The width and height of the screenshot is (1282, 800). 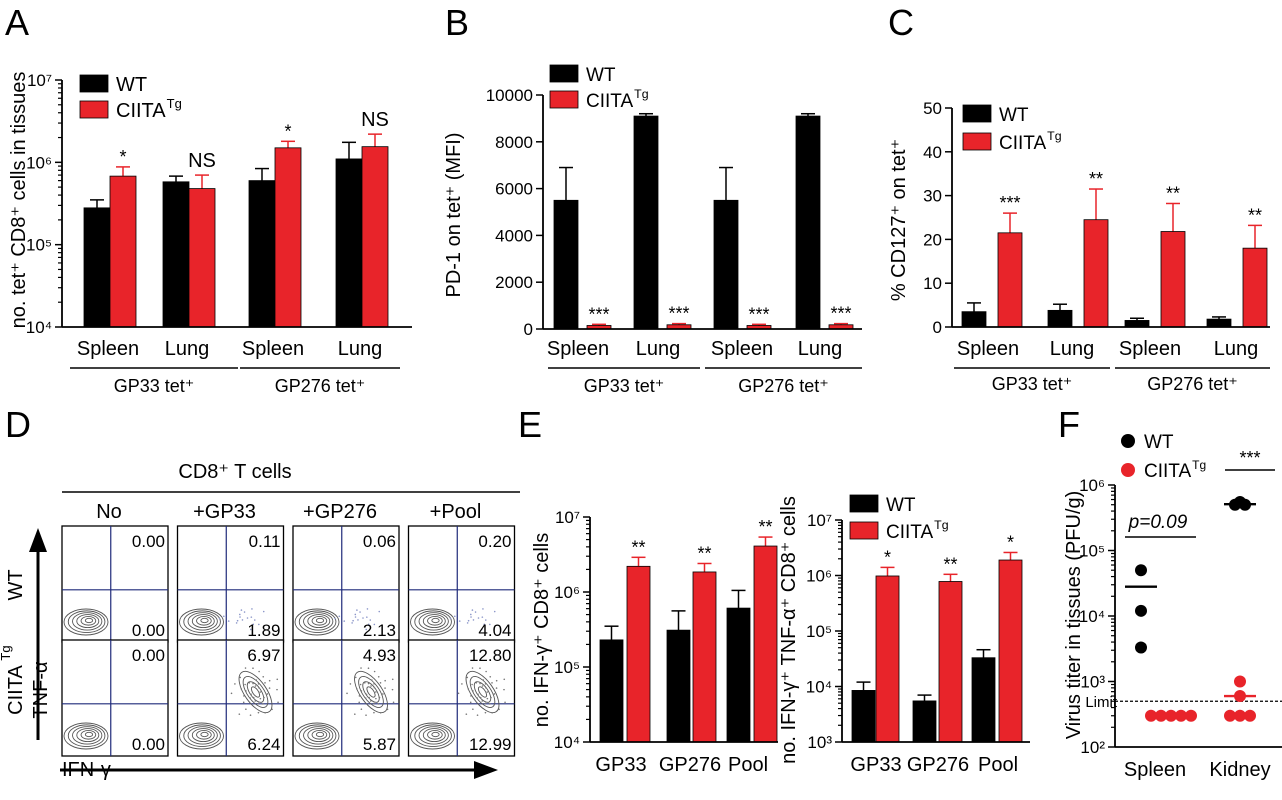 What do you see at coordinates (932, 196) in the screenshot?
I see `y-tick-label: 30` at bounding box center [932, 196].